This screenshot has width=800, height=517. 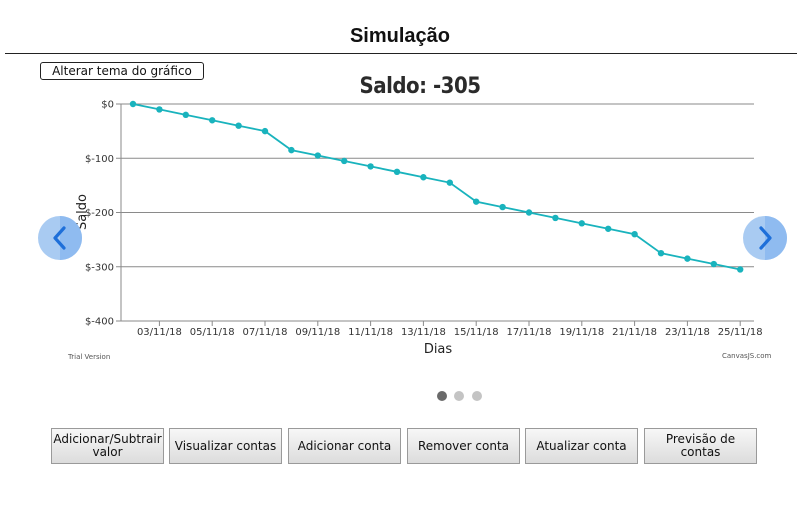 What do you see at coordinates (99, 213) in the screenshot?
I see `y-tick-label: $-200` at bounding box center [99, 213].